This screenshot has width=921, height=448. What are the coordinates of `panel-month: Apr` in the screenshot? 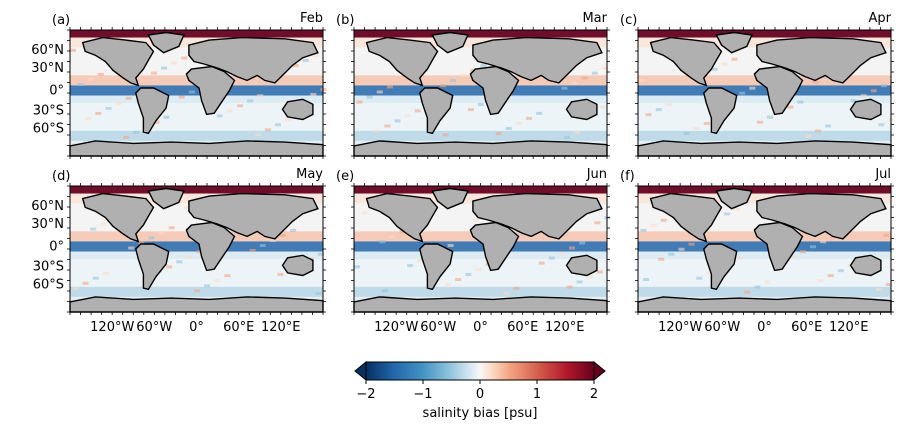 It's located at (880, 18).